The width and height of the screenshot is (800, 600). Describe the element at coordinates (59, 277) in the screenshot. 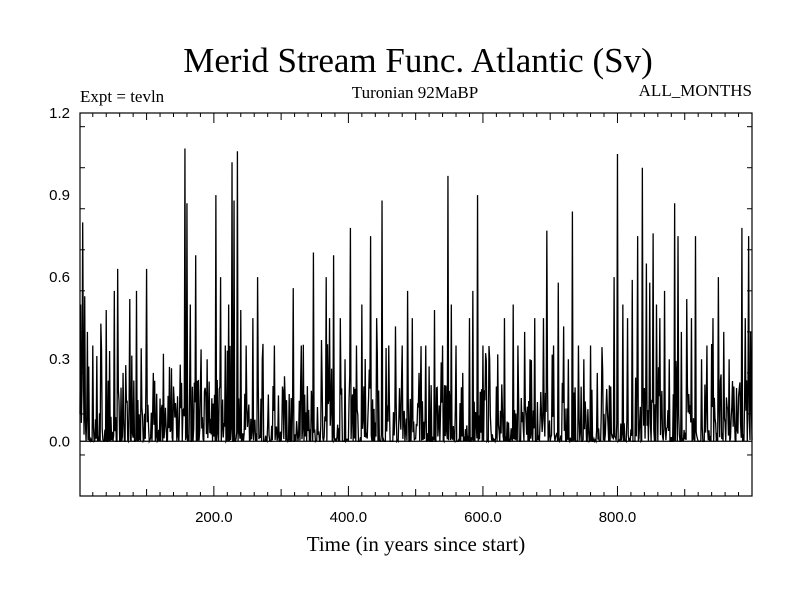

I see `y-tick-label: 0.6` at that location.